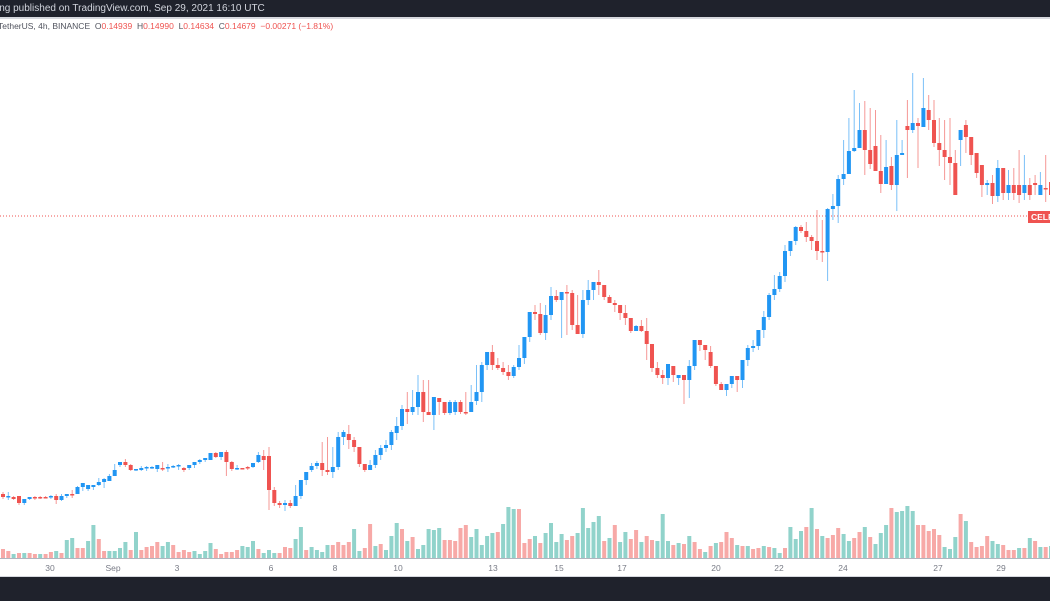 The image size is (1050, 601). I want to click on price-tag: CELR, so click(1039, 217).